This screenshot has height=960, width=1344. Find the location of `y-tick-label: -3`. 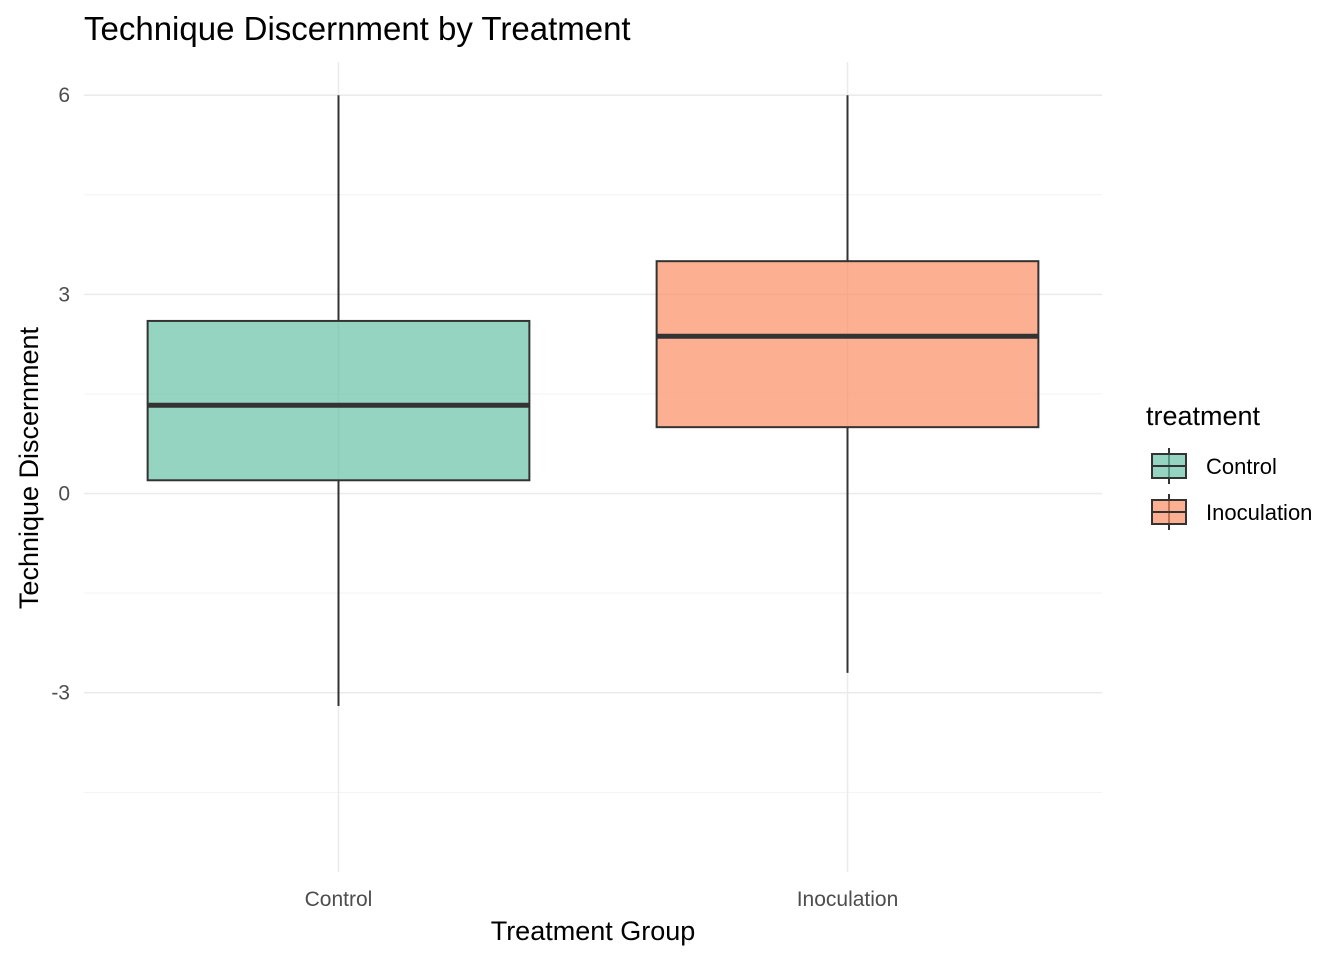

y-tick-label: -3 is located at coordinates (60, 693).